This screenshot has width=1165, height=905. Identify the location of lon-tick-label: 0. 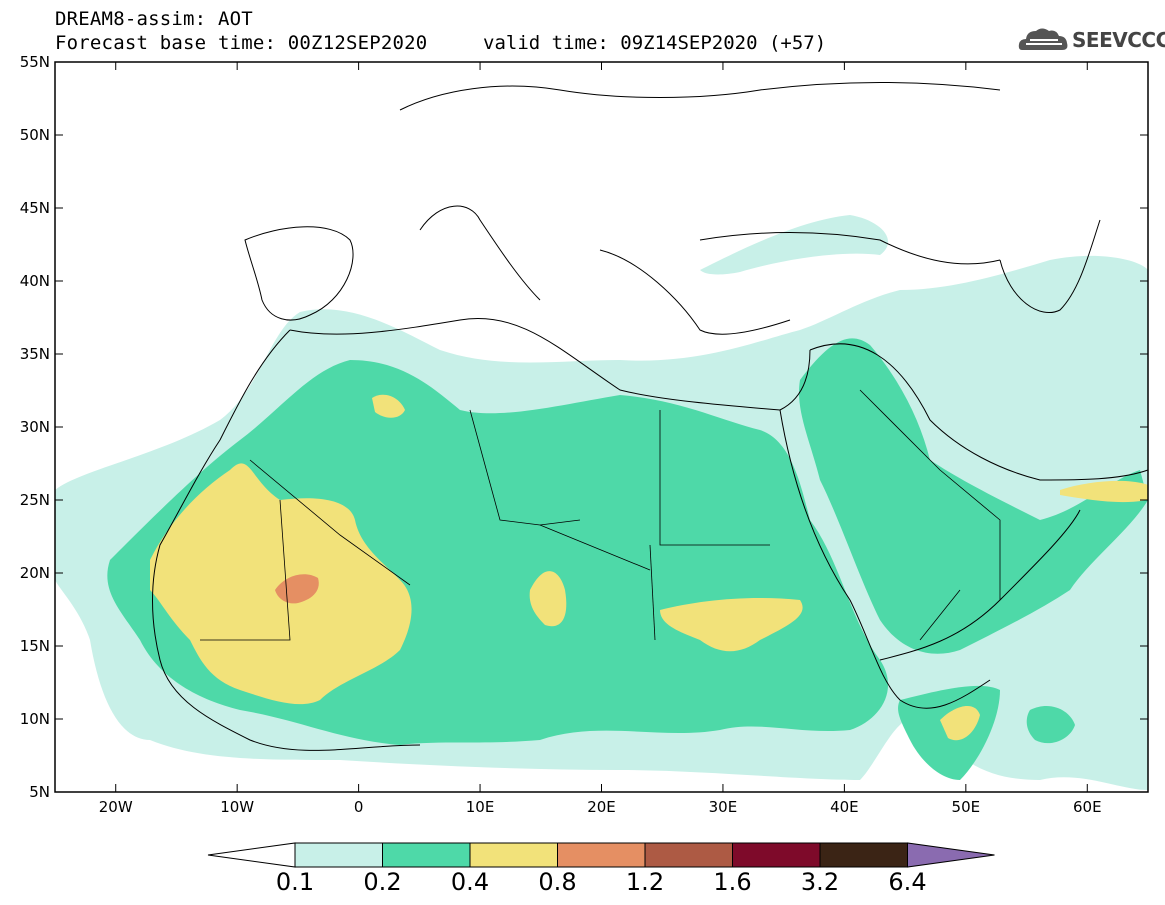
(359, 807).